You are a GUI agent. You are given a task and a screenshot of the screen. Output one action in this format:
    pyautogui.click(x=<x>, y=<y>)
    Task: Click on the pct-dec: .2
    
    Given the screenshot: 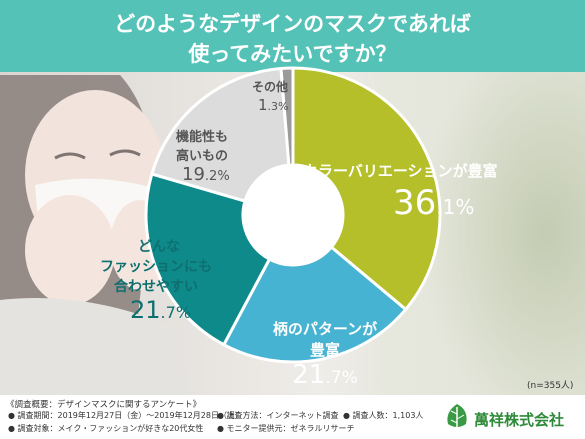 What is the action you would take?
    pyautogui.click(x=211, y=176)
    